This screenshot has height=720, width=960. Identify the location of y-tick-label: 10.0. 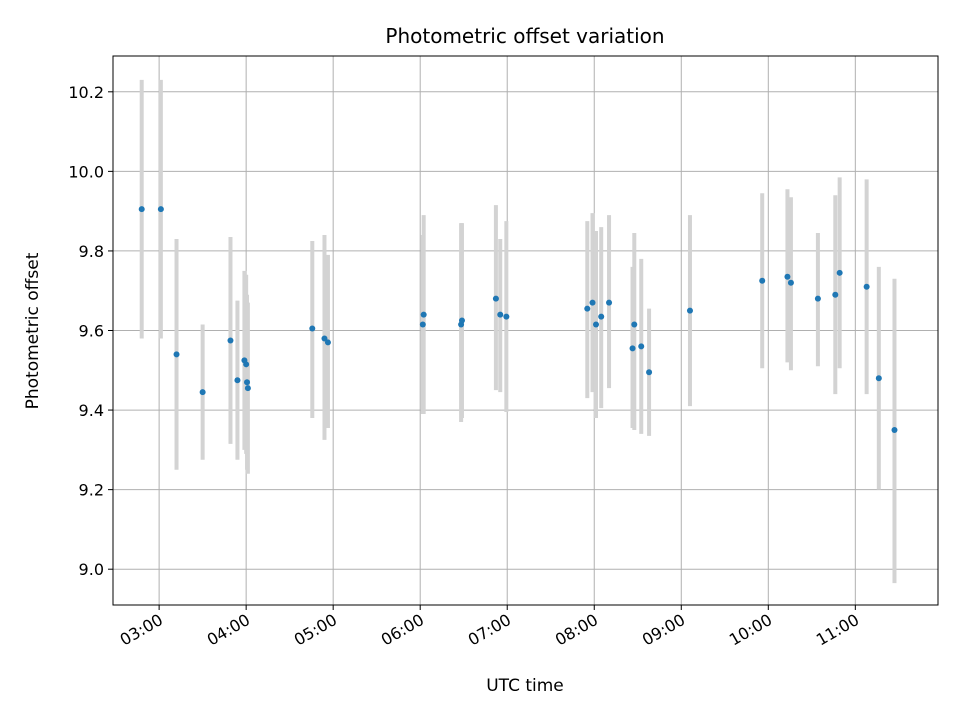
(86, 171).